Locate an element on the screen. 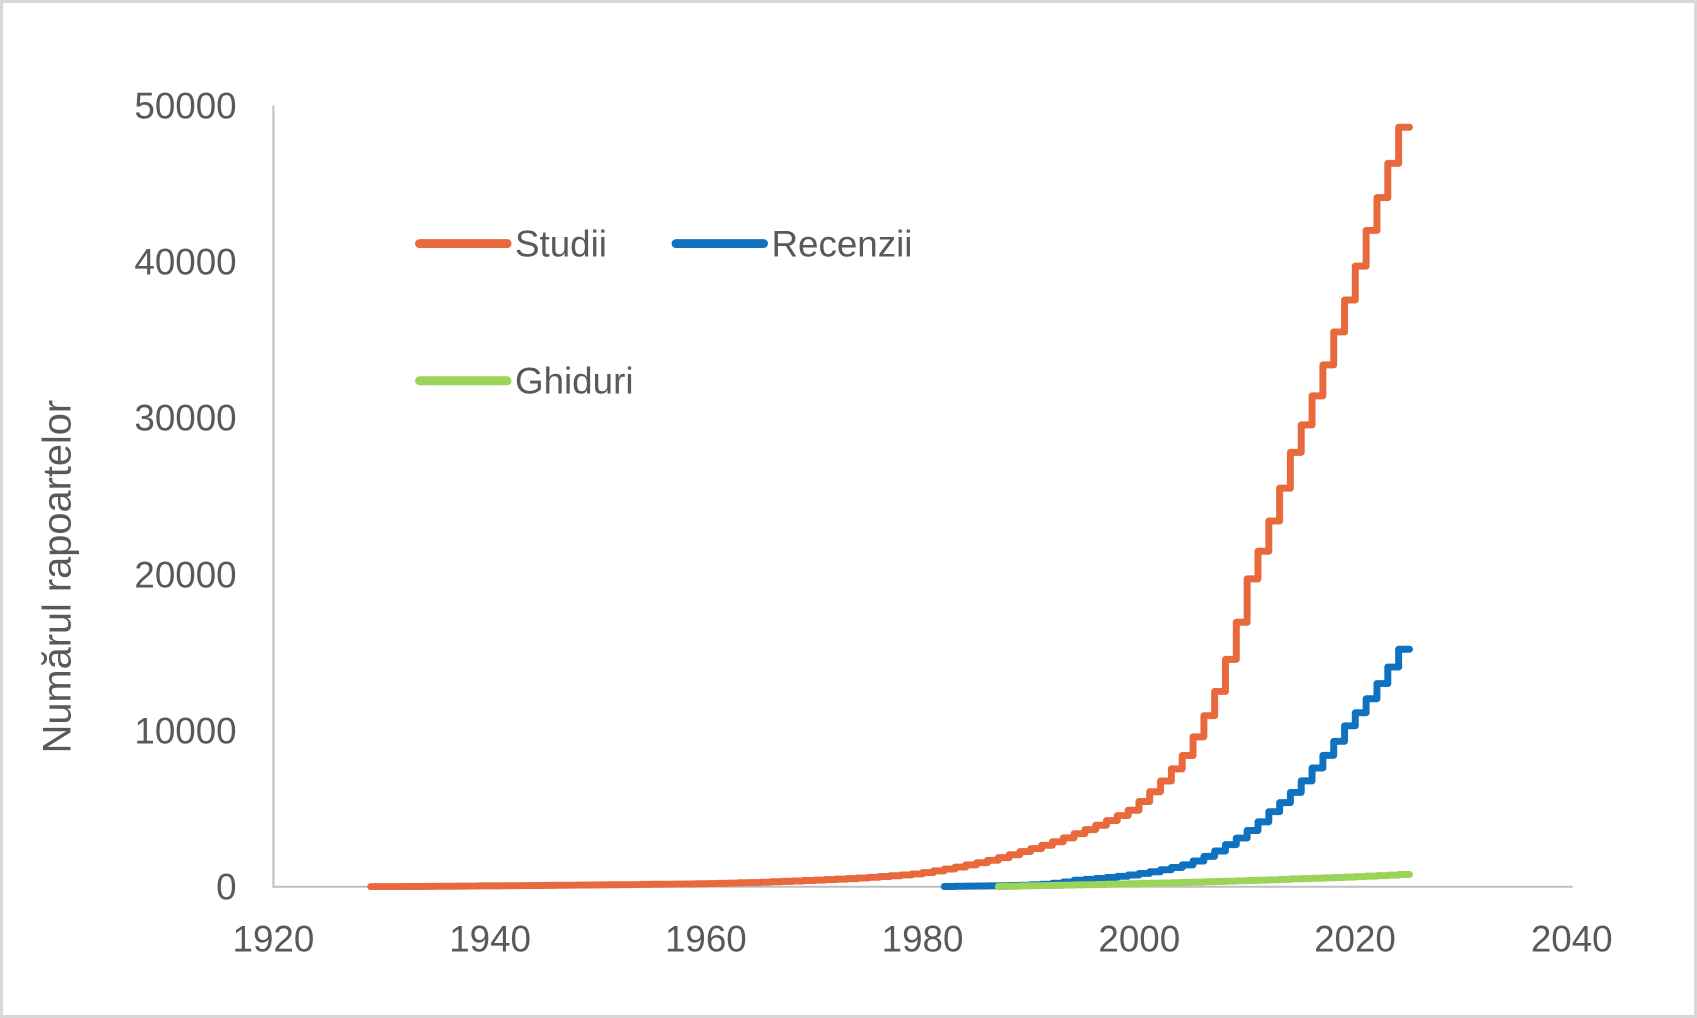  legend-label-ghiduri: Ghiduri is located at coordinates (574, 381).